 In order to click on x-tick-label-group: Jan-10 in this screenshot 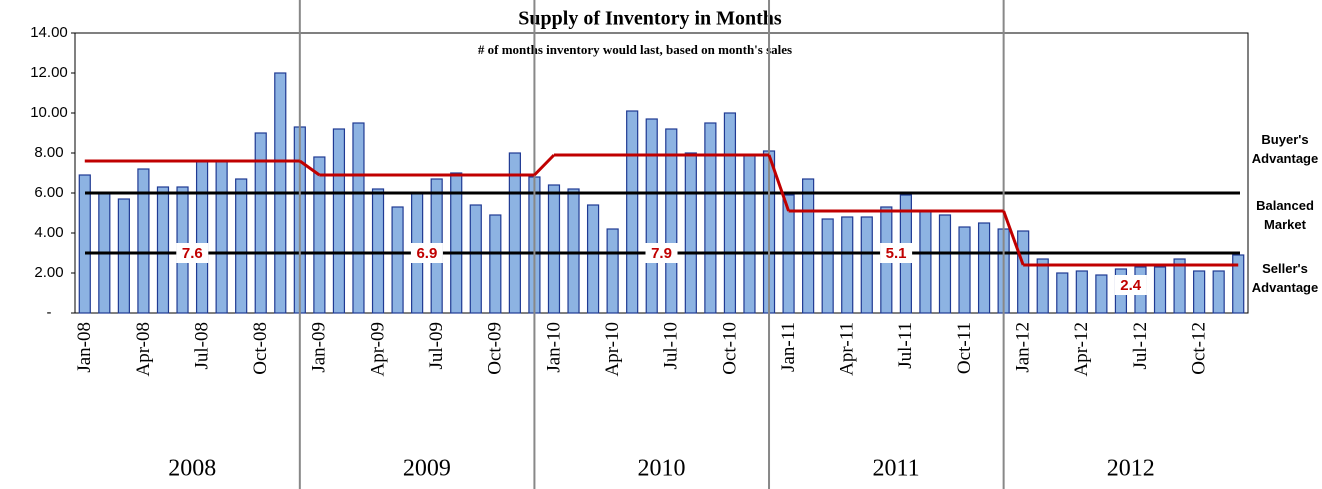, I will do `click(553, 347)`.